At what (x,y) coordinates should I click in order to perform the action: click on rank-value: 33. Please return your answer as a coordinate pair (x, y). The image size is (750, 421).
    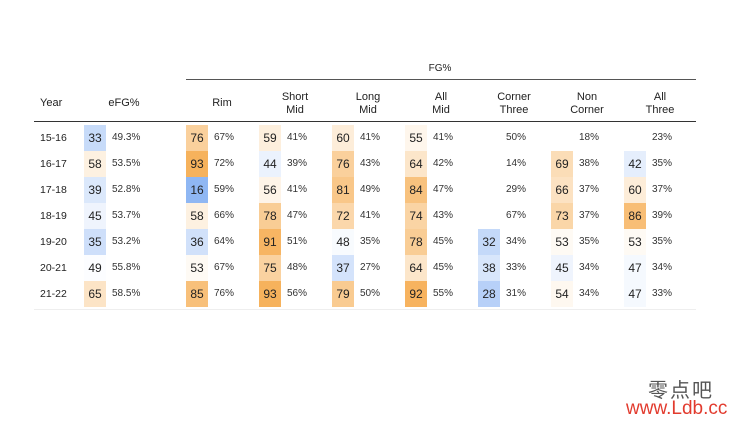
    Looking at the image, I should click on (95, 138).